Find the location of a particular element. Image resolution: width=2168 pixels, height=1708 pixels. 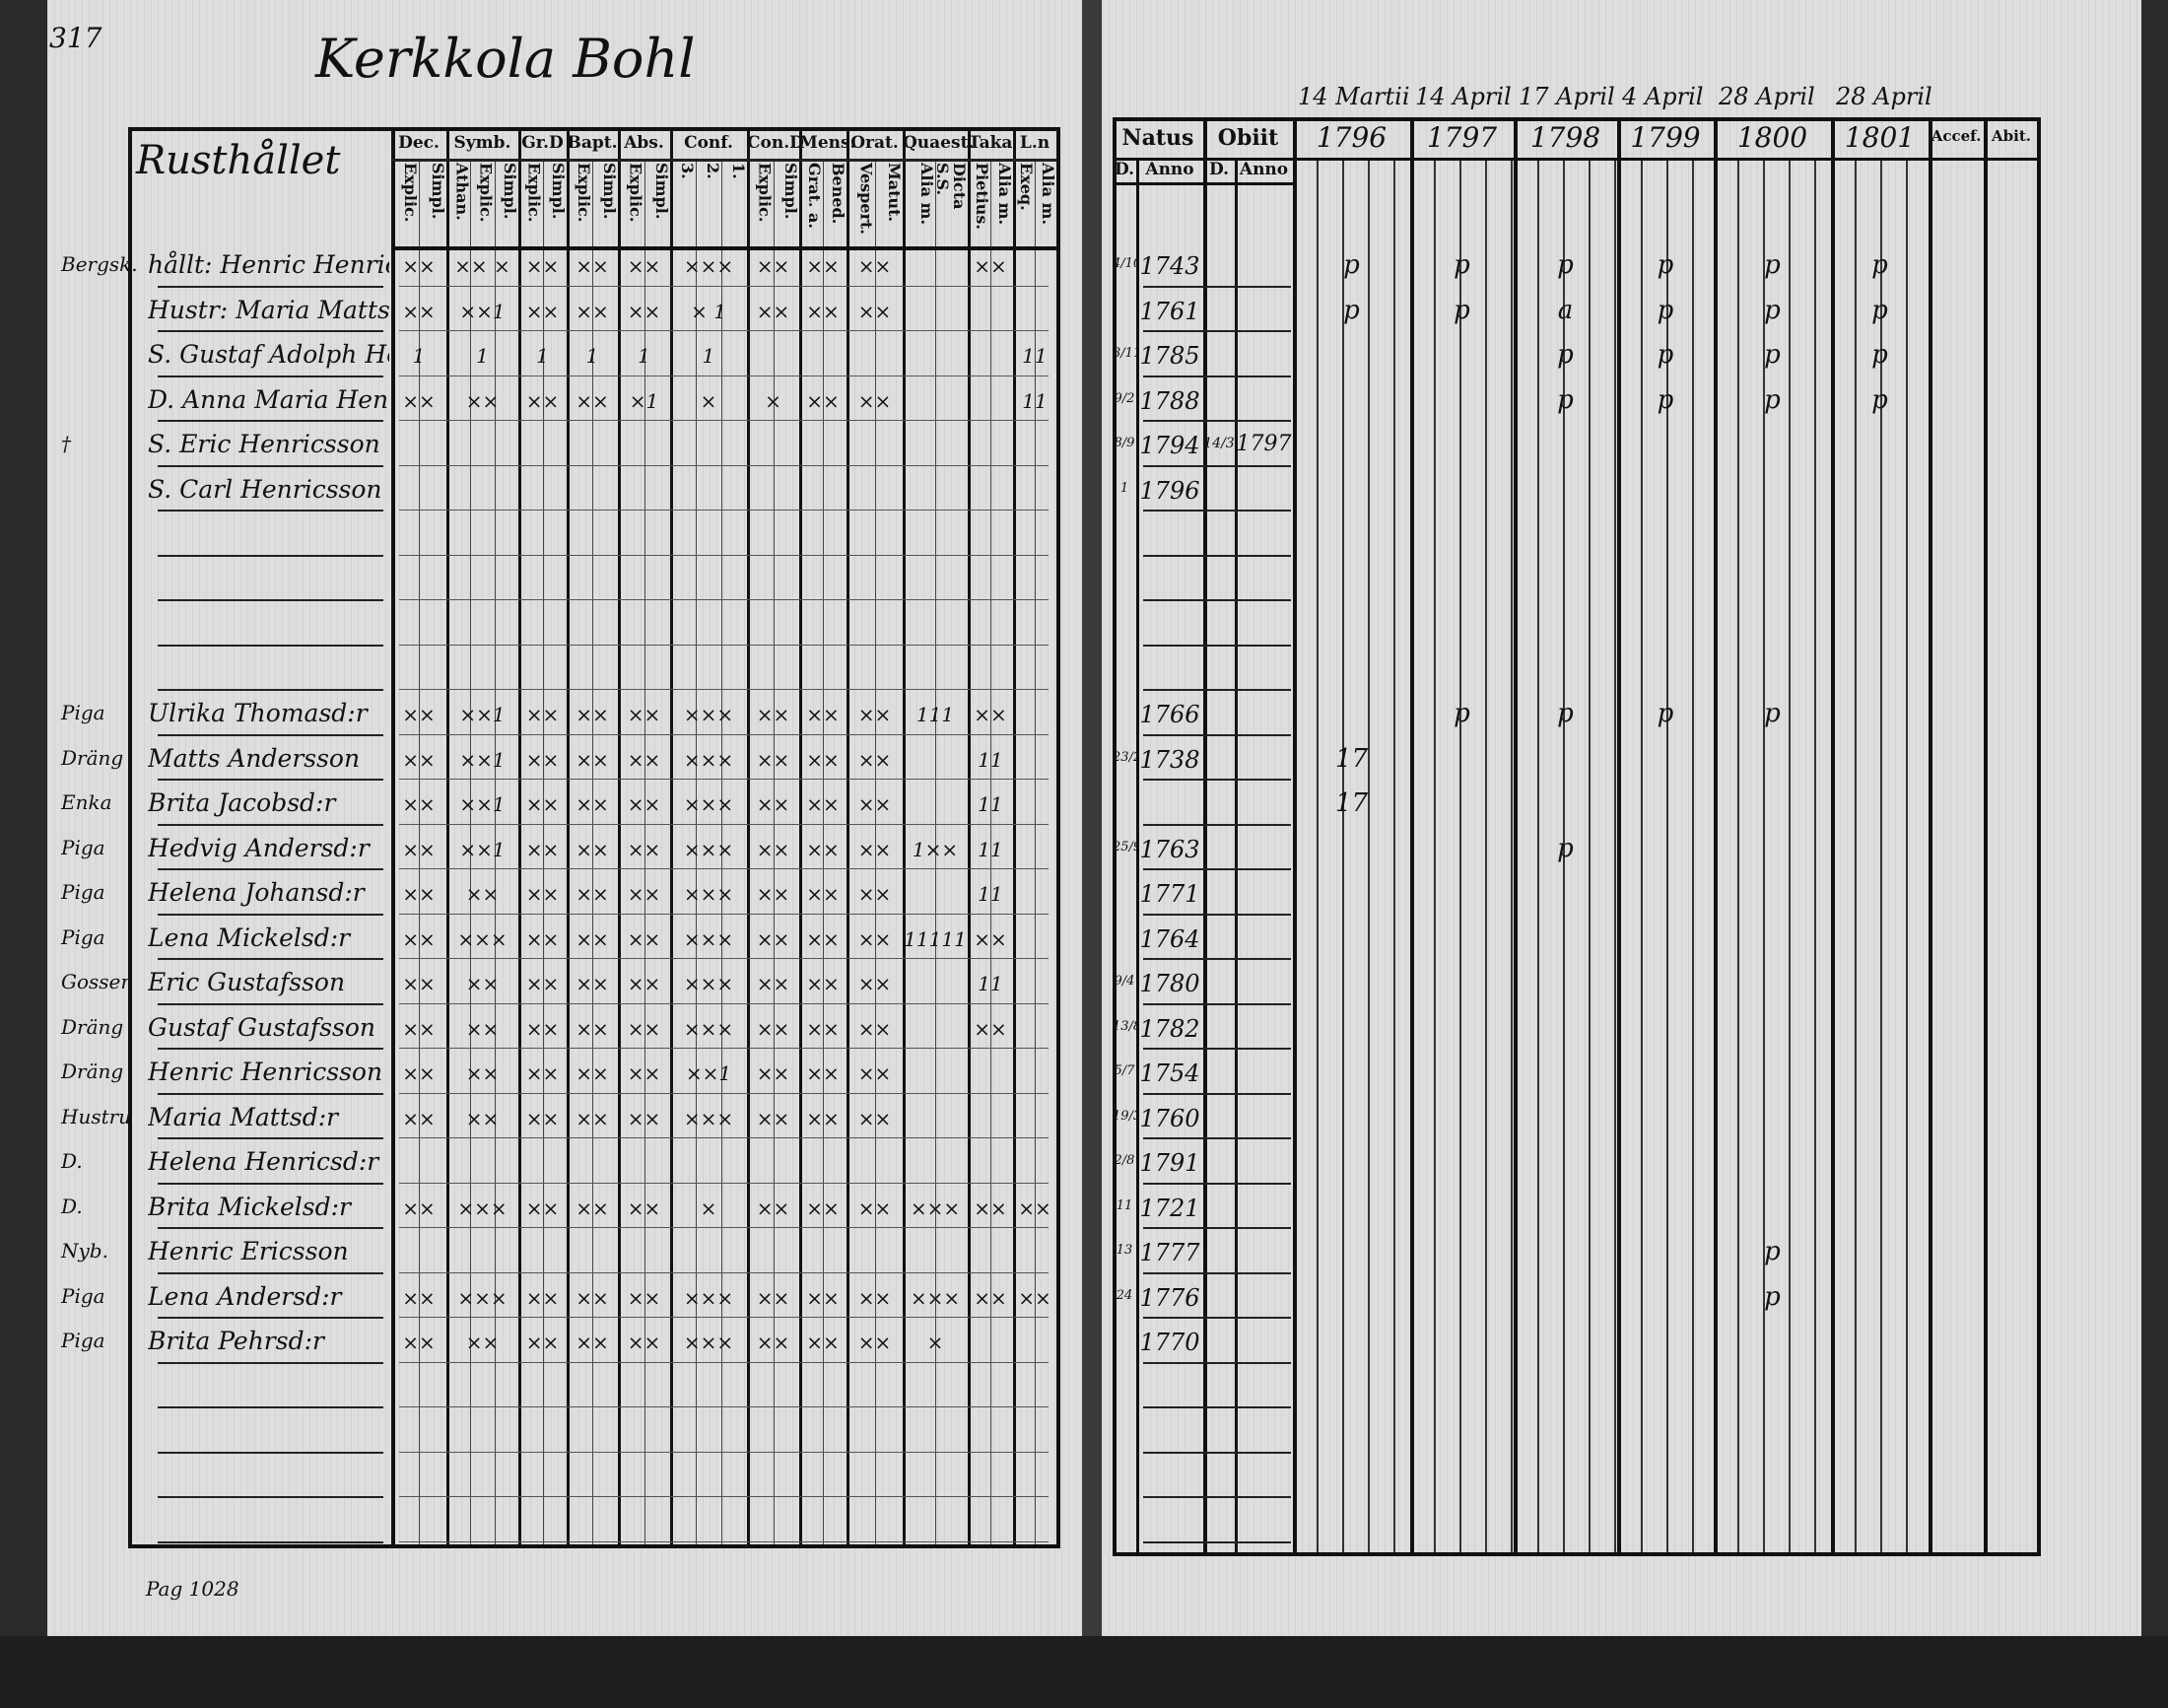

column-header: Quaest. is located at coordinates (939, 143).